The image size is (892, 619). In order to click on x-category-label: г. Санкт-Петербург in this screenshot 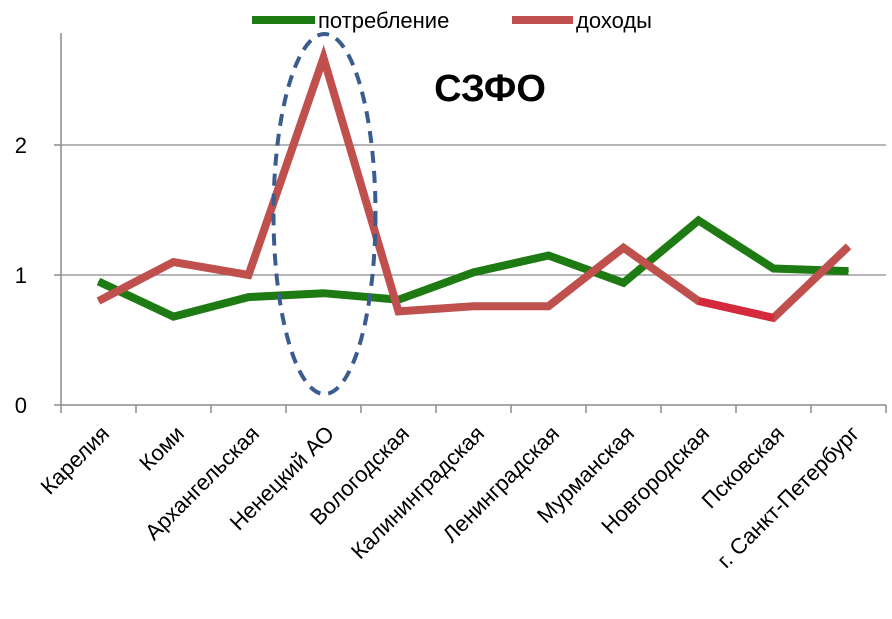, I will do `click(788, 497)`.